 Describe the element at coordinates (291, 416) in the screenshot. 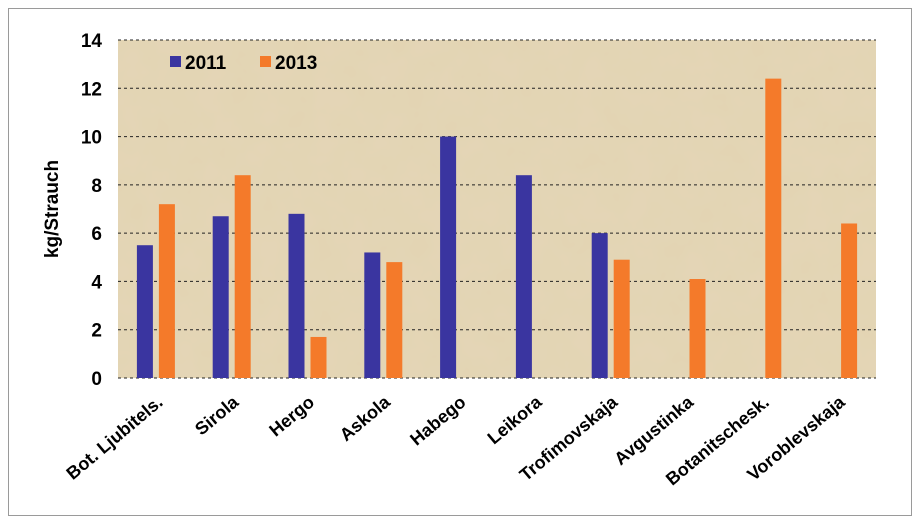

I see `x-tick-label: Hergo` at that location.